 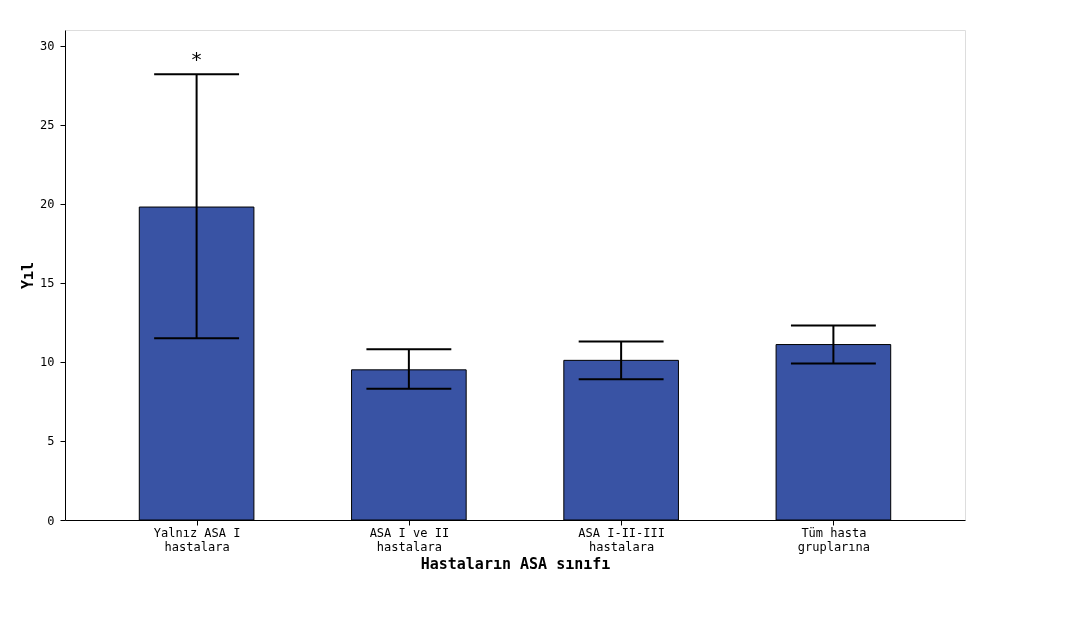 What do you see at coordinates (47, 283) in the screenshot?
I see `y-tick-label: 15` at bounding box center [47, 283].